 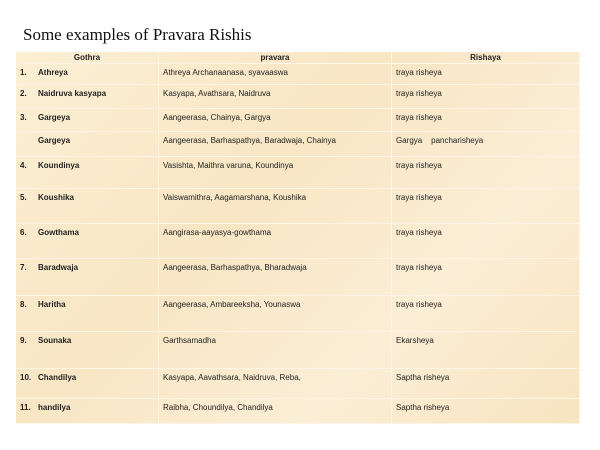 What do you see at coordinates (485, 58) in the screenshot?
I see `header-rishaya: Rishaya` at bounding box center [485, 58].